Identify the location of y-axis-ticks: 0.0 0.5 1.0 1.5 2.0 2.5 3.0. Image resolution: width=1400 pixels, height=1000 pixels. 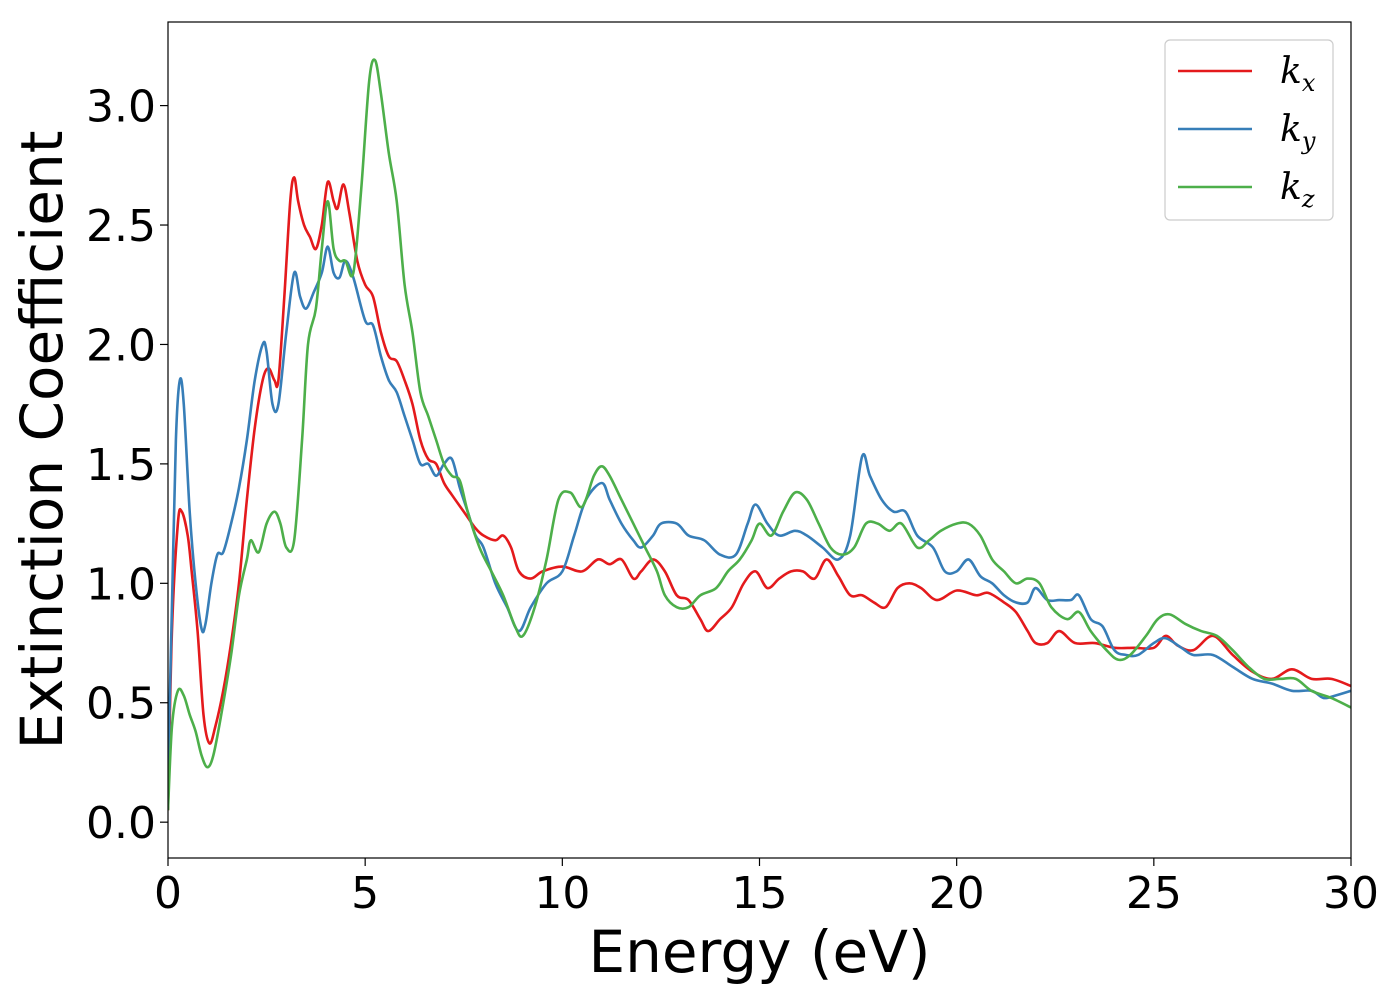
(127, 465).